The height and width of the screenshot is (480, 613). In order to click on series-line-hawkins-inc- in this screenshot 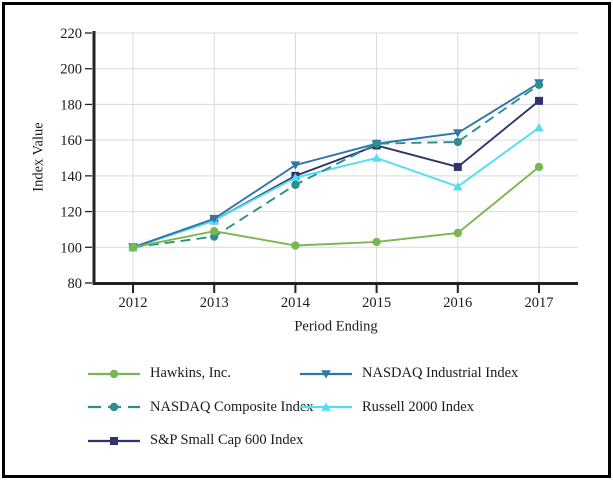, I will do `click(336, 207)`.